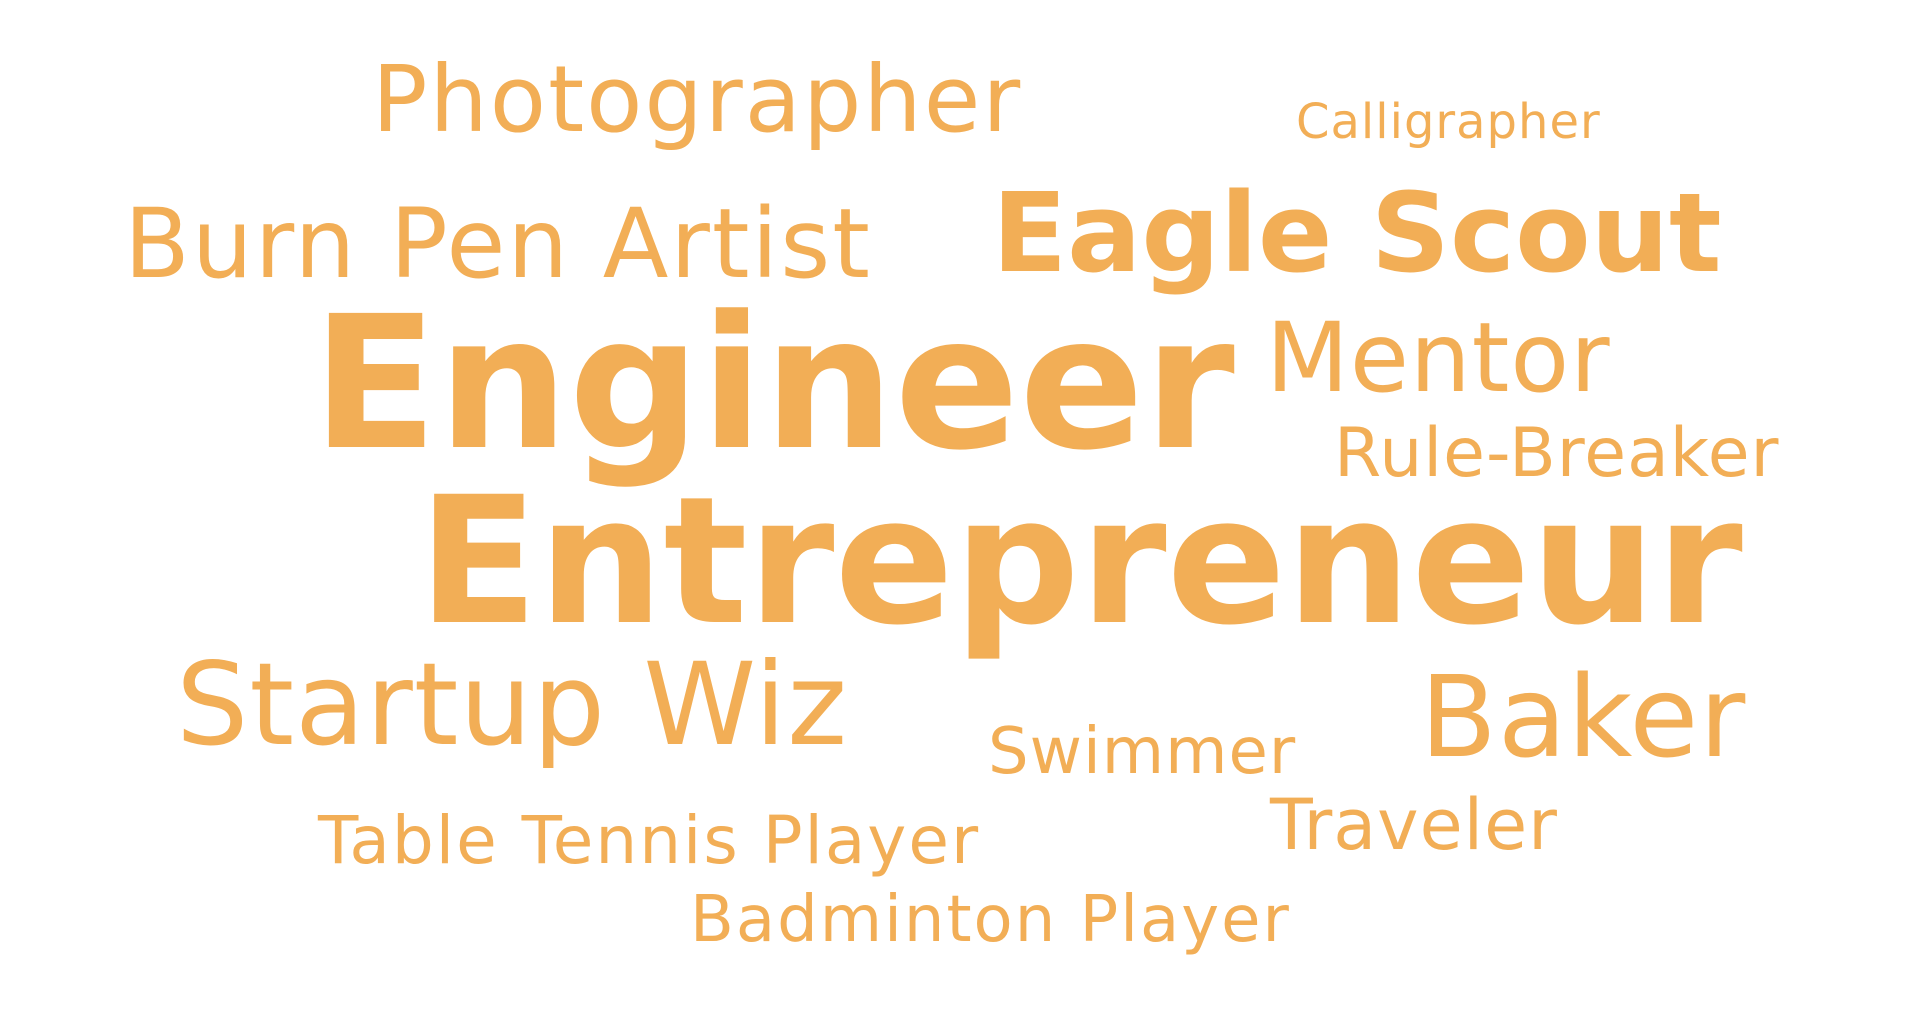  Describe the element at coordinates (498, 244) in the screenshot. I see `word-burn-pen-artist: Burn Pen Artist` at that location.